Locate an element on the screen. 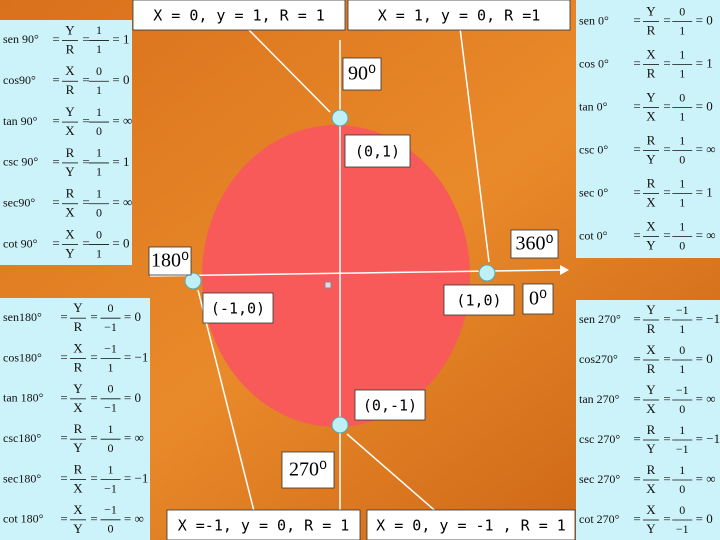 The image size is (720, 540). label: X = 0, y = -1 , R = 1 is located at coordinates (471, 526).